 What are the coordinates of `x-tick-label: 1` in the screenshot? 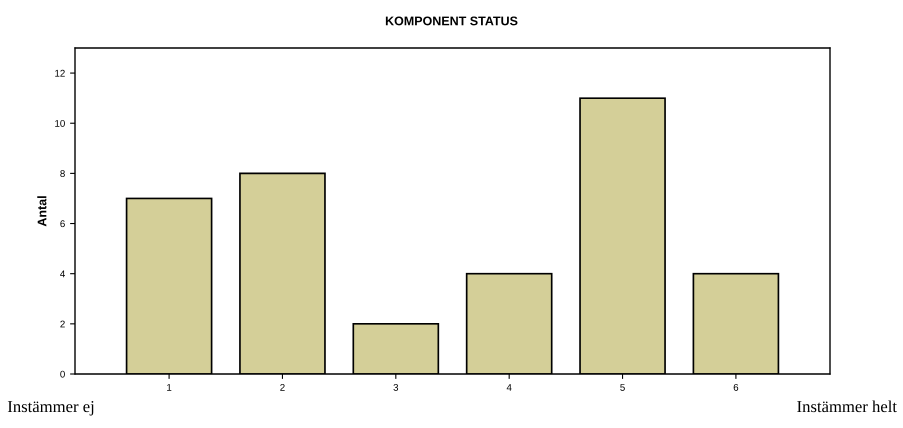 It's located at (169, 387).